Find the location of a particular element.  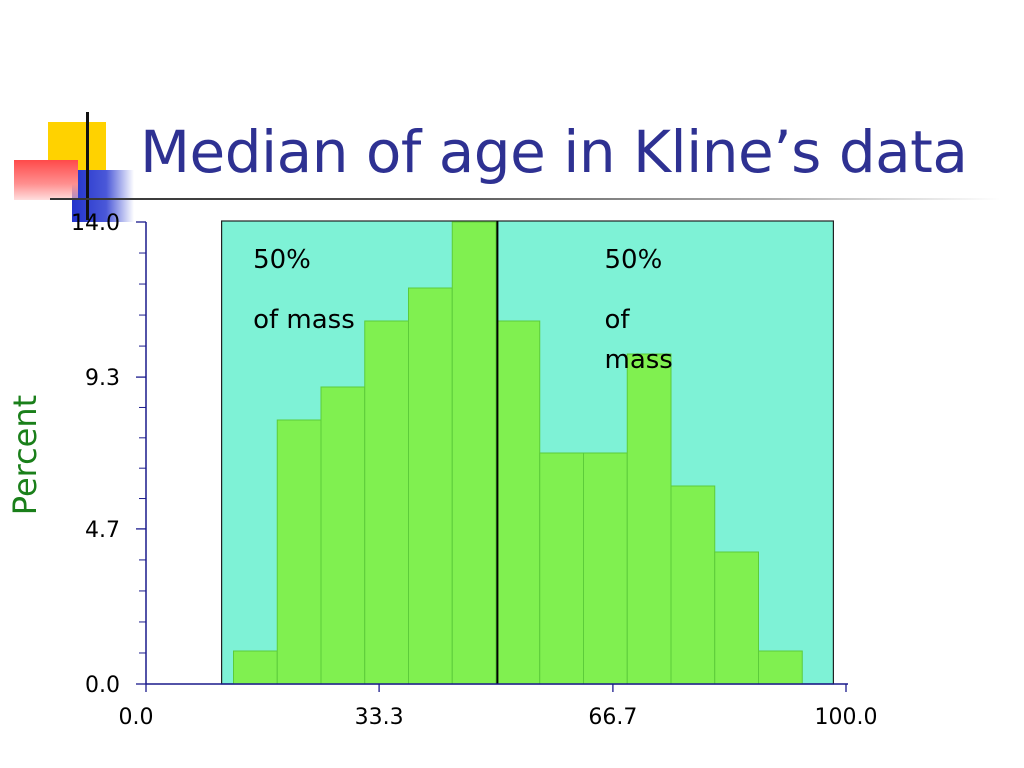

annotation-text: of is located at coordinates (618, 320).